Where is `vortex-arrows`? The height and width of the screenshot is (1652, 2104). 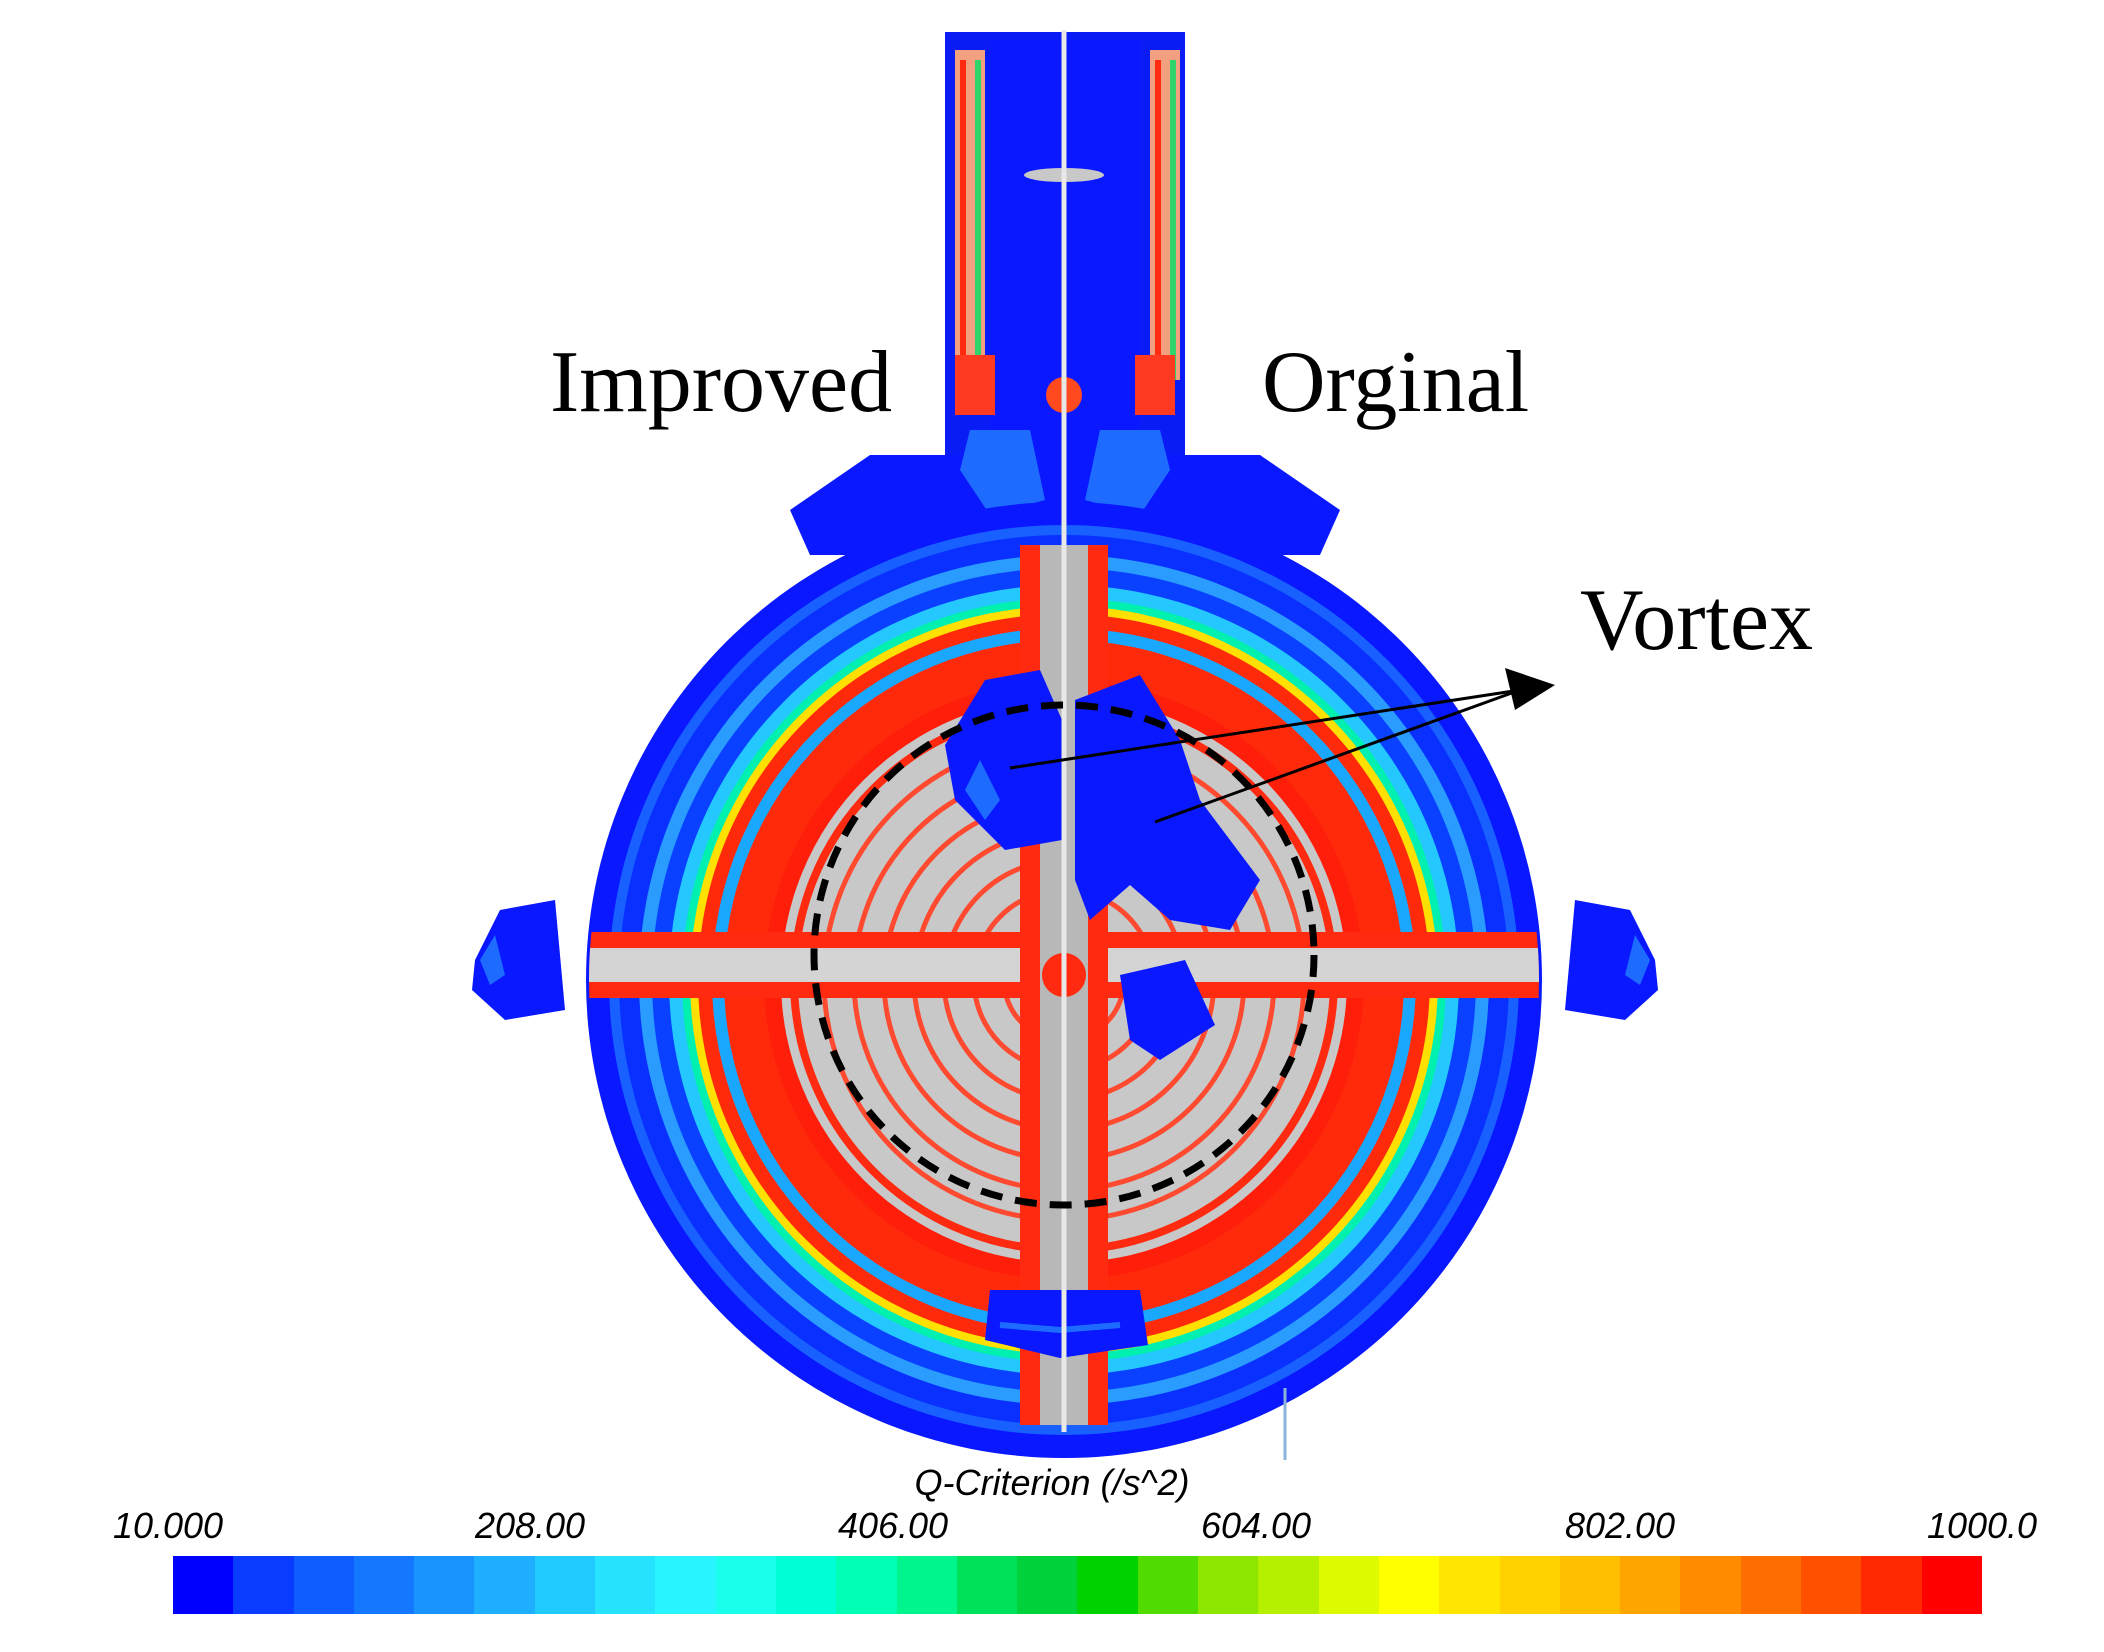 vortex-arrows is located at coordinates (1282, 746).